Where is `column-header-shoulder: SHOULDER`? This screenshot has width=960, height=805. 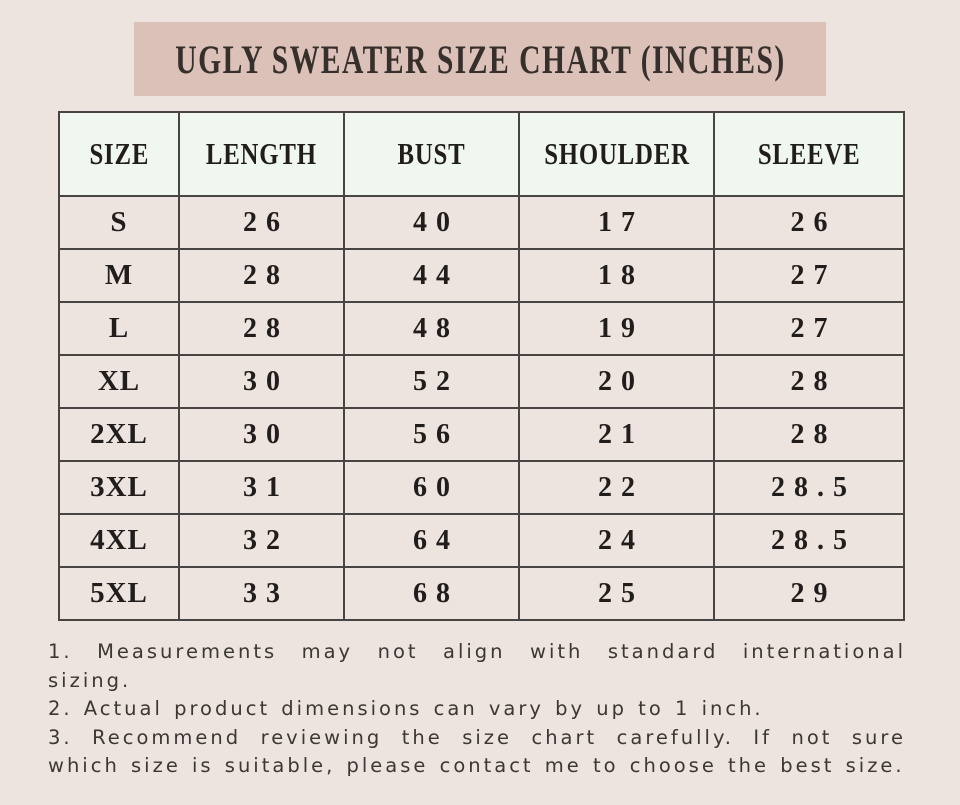 column-header-shoulder: SHOULDER is located at coordinates (616, 154).